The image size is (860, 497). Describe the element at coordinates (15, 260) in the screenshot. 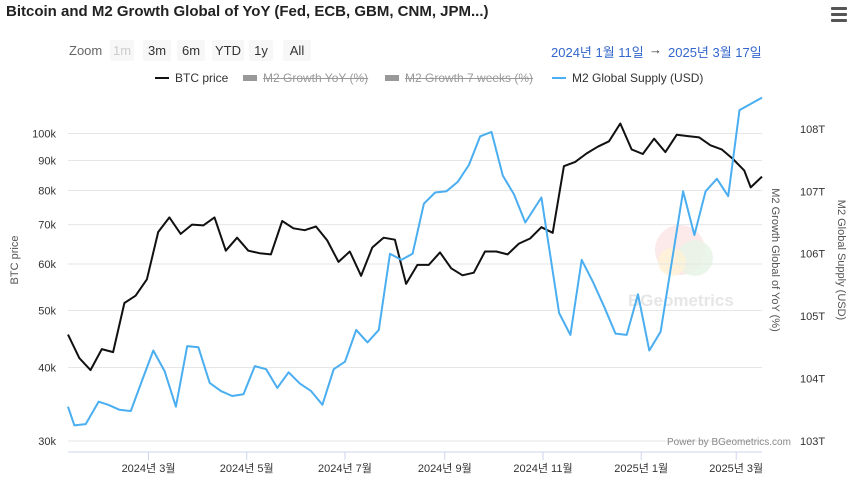

I see `y-axis-title-btc: BTC price` at that location.